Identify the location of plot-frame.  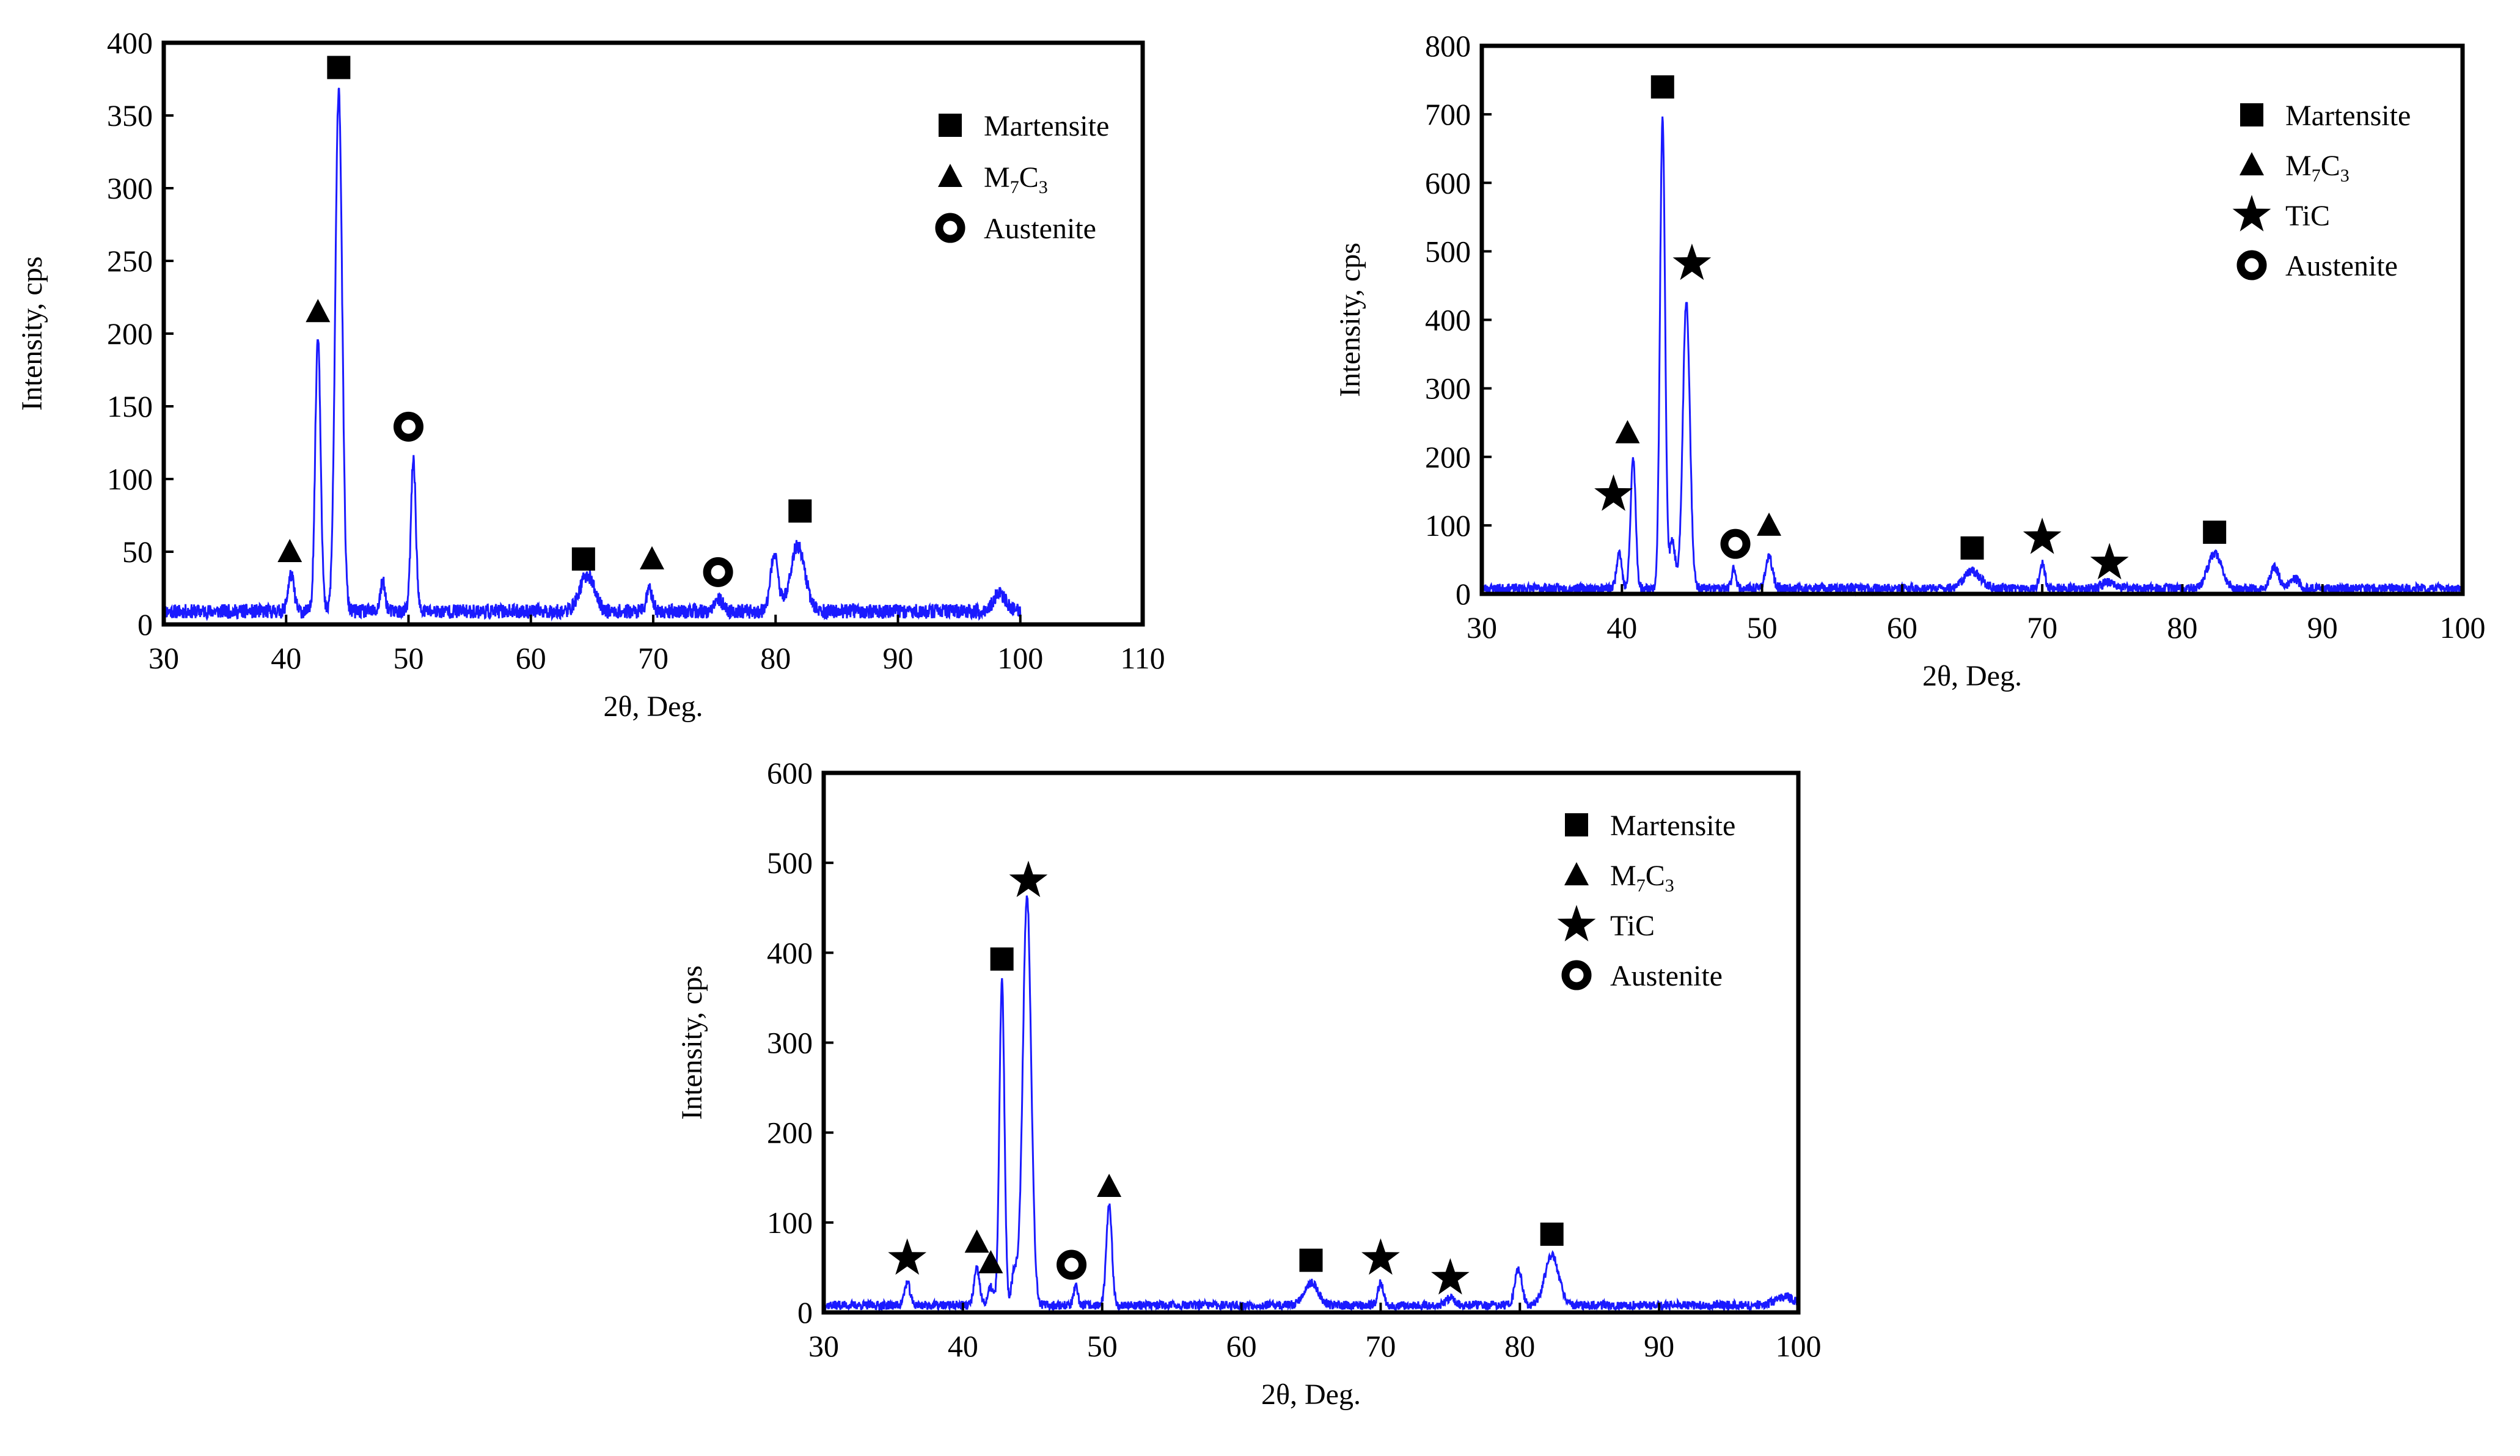
(1311, 1042).